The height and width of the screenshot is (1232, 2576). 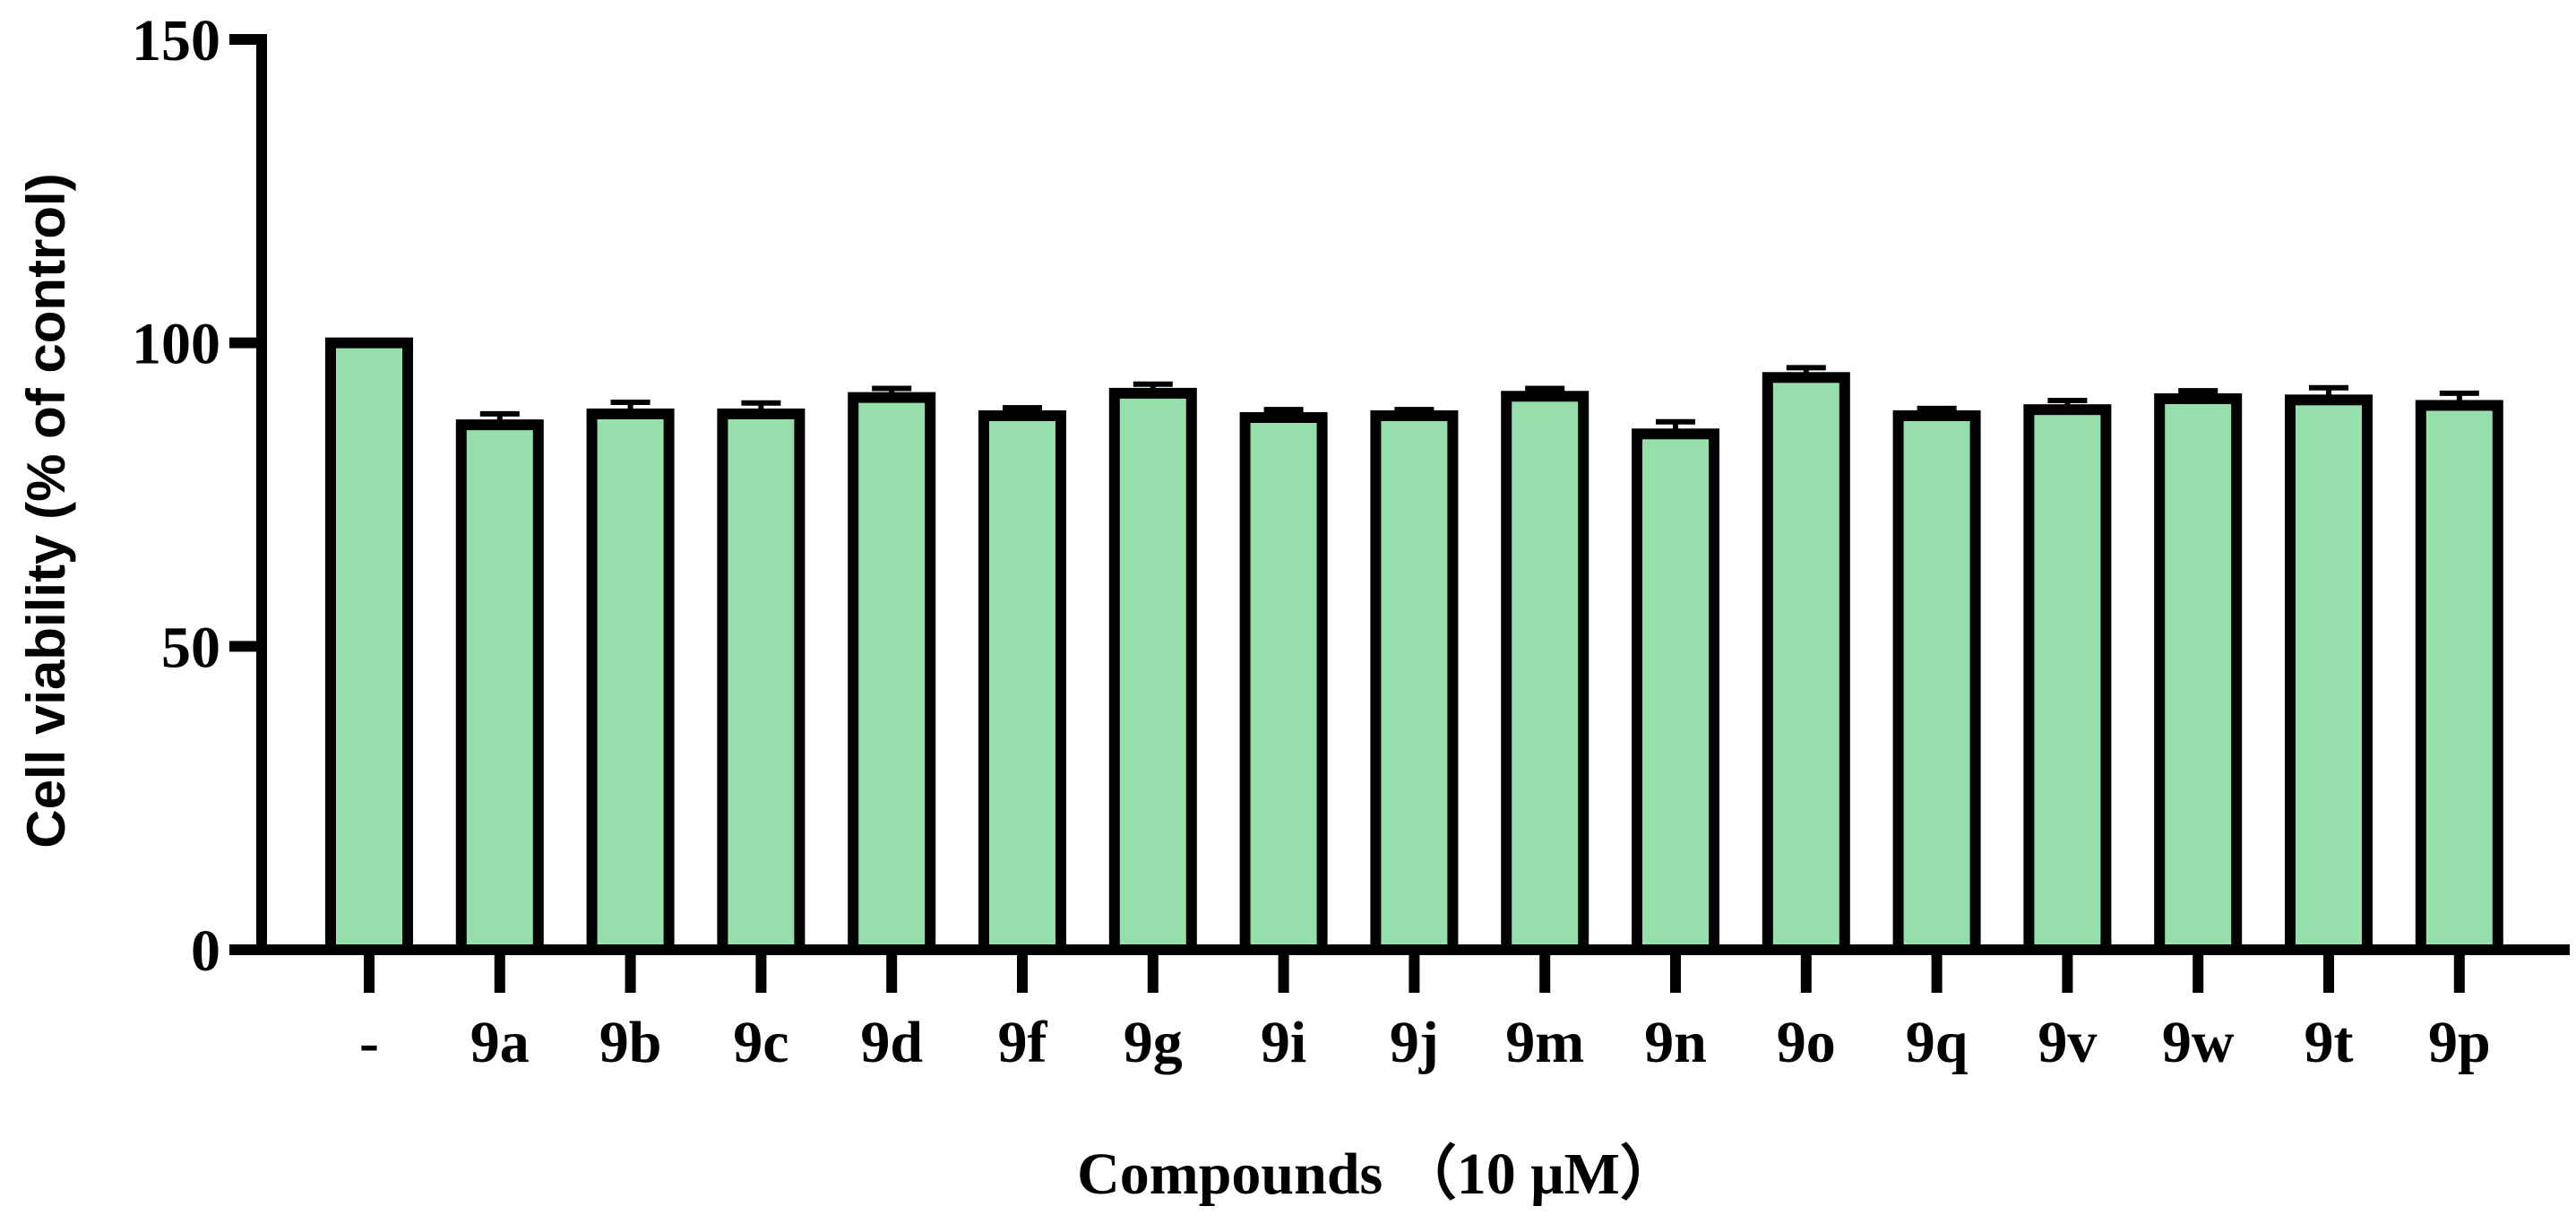 I want to click on x-tick-label: 9f, so click(x=1023, y=1042).